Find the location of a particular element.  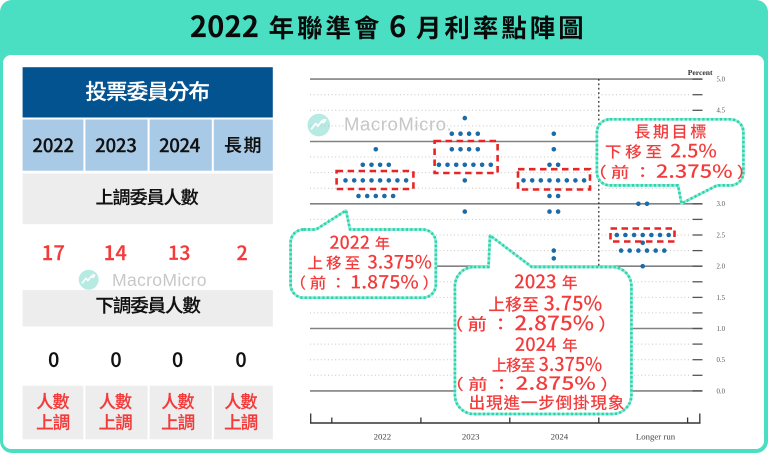

svg-text: 0.5 is located at coordinates (721, 360).